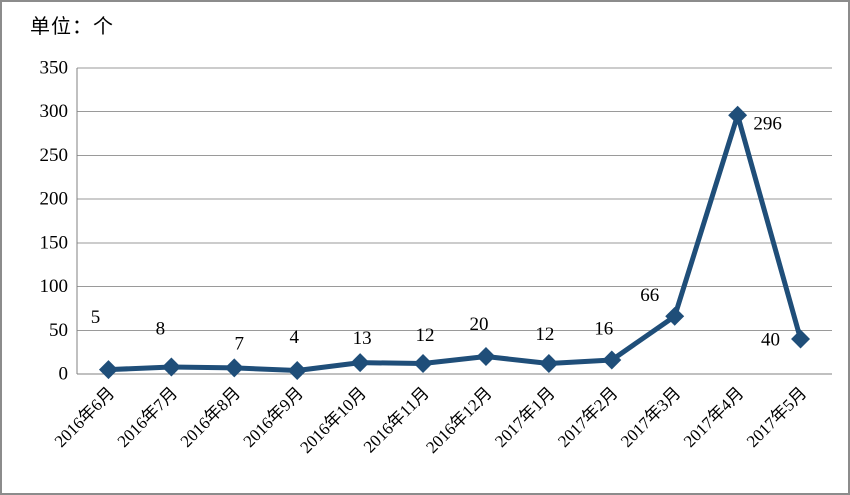  Describe the element at coordinates (54, 199) in the screenshot. I see `y-axis-tick-label: 200` at that location.